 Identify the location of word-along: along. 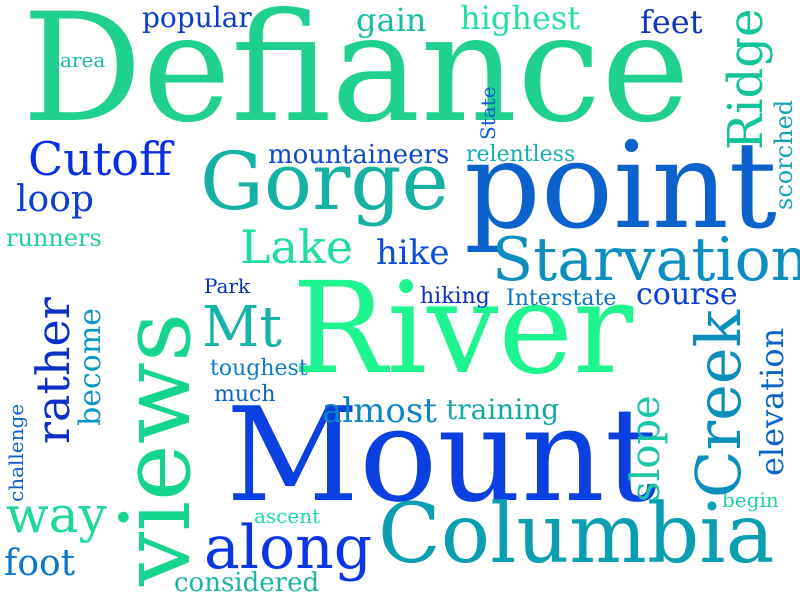
(288, 548).